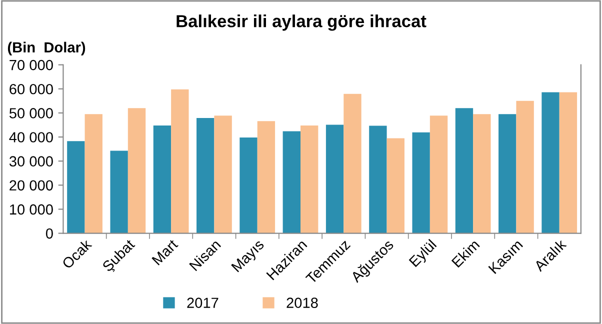 The height and width of the screenshot is (324, 602). Describe the element at coordinates (31, 65) in the screenshot. I see `y-tick-label: 70 000` at that location.